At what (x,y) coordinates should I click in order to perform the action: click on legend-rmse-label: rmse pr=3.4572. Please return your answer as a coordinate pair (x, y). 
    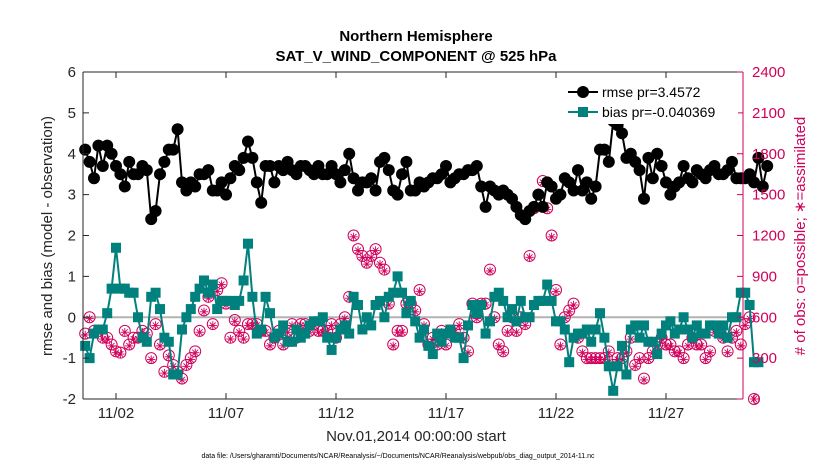
    Looking at the image, I should click on (651, 92).